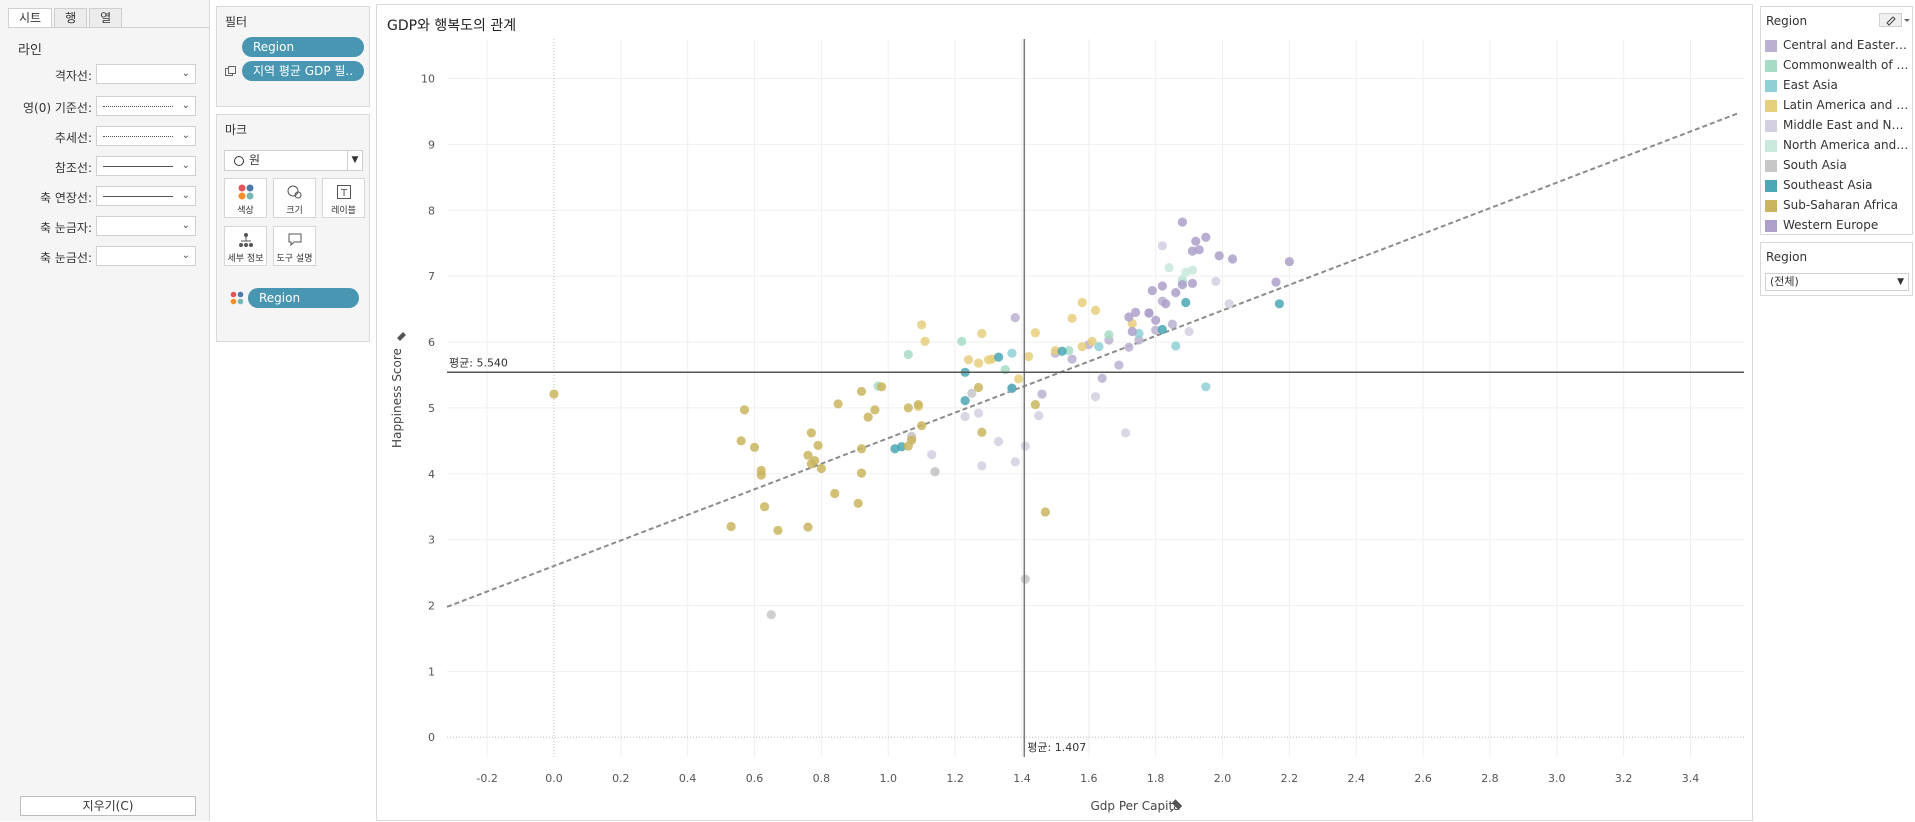  Describe the element at coordinates (303, 47) in the screenshot. I see `filter-pill-region: Region` at that location.